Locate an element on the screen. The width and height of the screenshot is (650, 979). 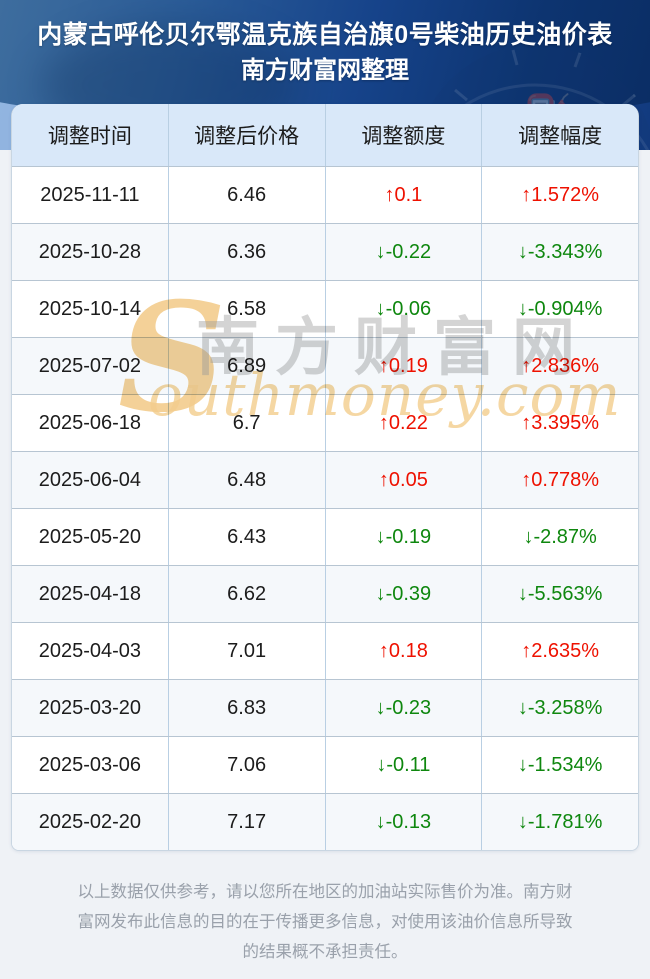
percent-cell: ↓-0.904% is located at coordinates (559, 309).